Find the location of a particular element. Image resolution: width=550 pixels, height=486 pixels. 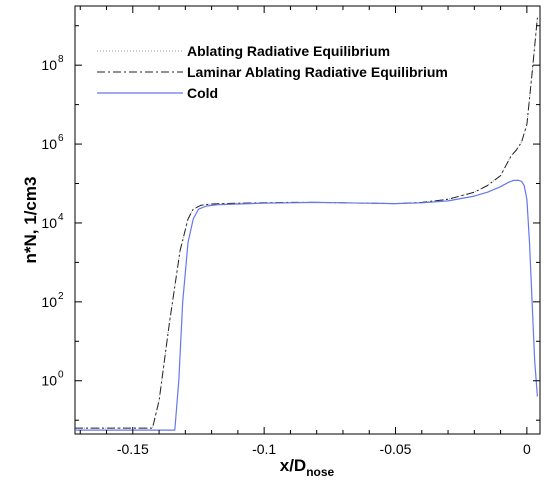

y-axis-title: n*N, 1/cm3 is located at coordinates (30, 220).